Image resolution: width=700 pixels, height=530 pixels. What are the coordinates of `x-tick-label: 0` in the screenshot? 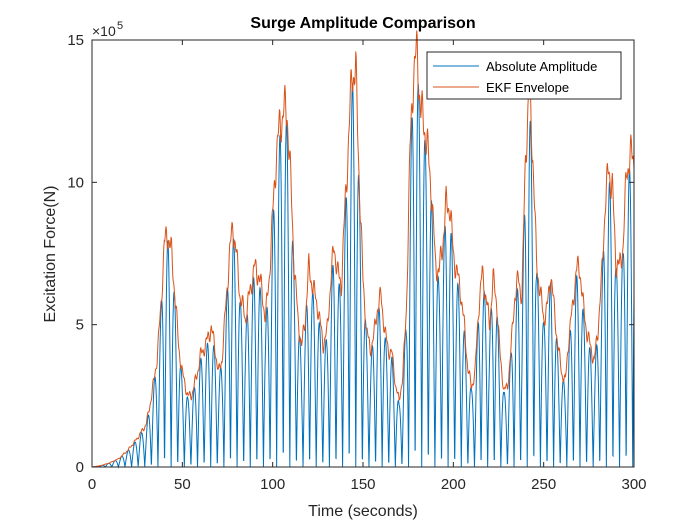 It's located at (92, 484).